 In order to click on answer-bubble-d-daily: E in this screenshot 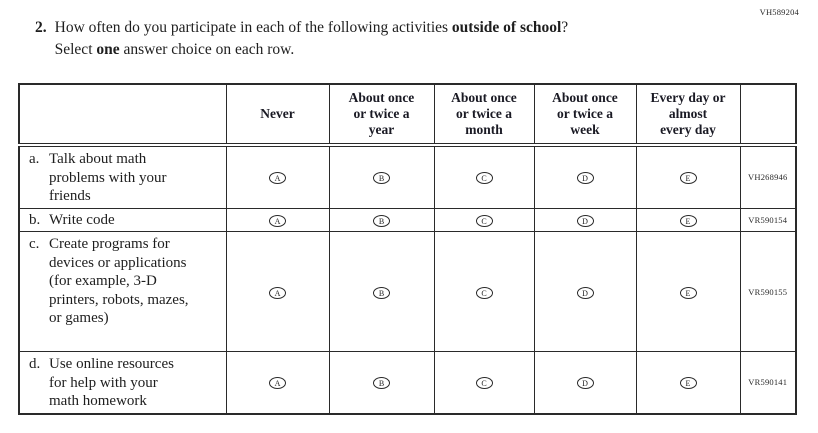, I will do `click(688, 383)`.